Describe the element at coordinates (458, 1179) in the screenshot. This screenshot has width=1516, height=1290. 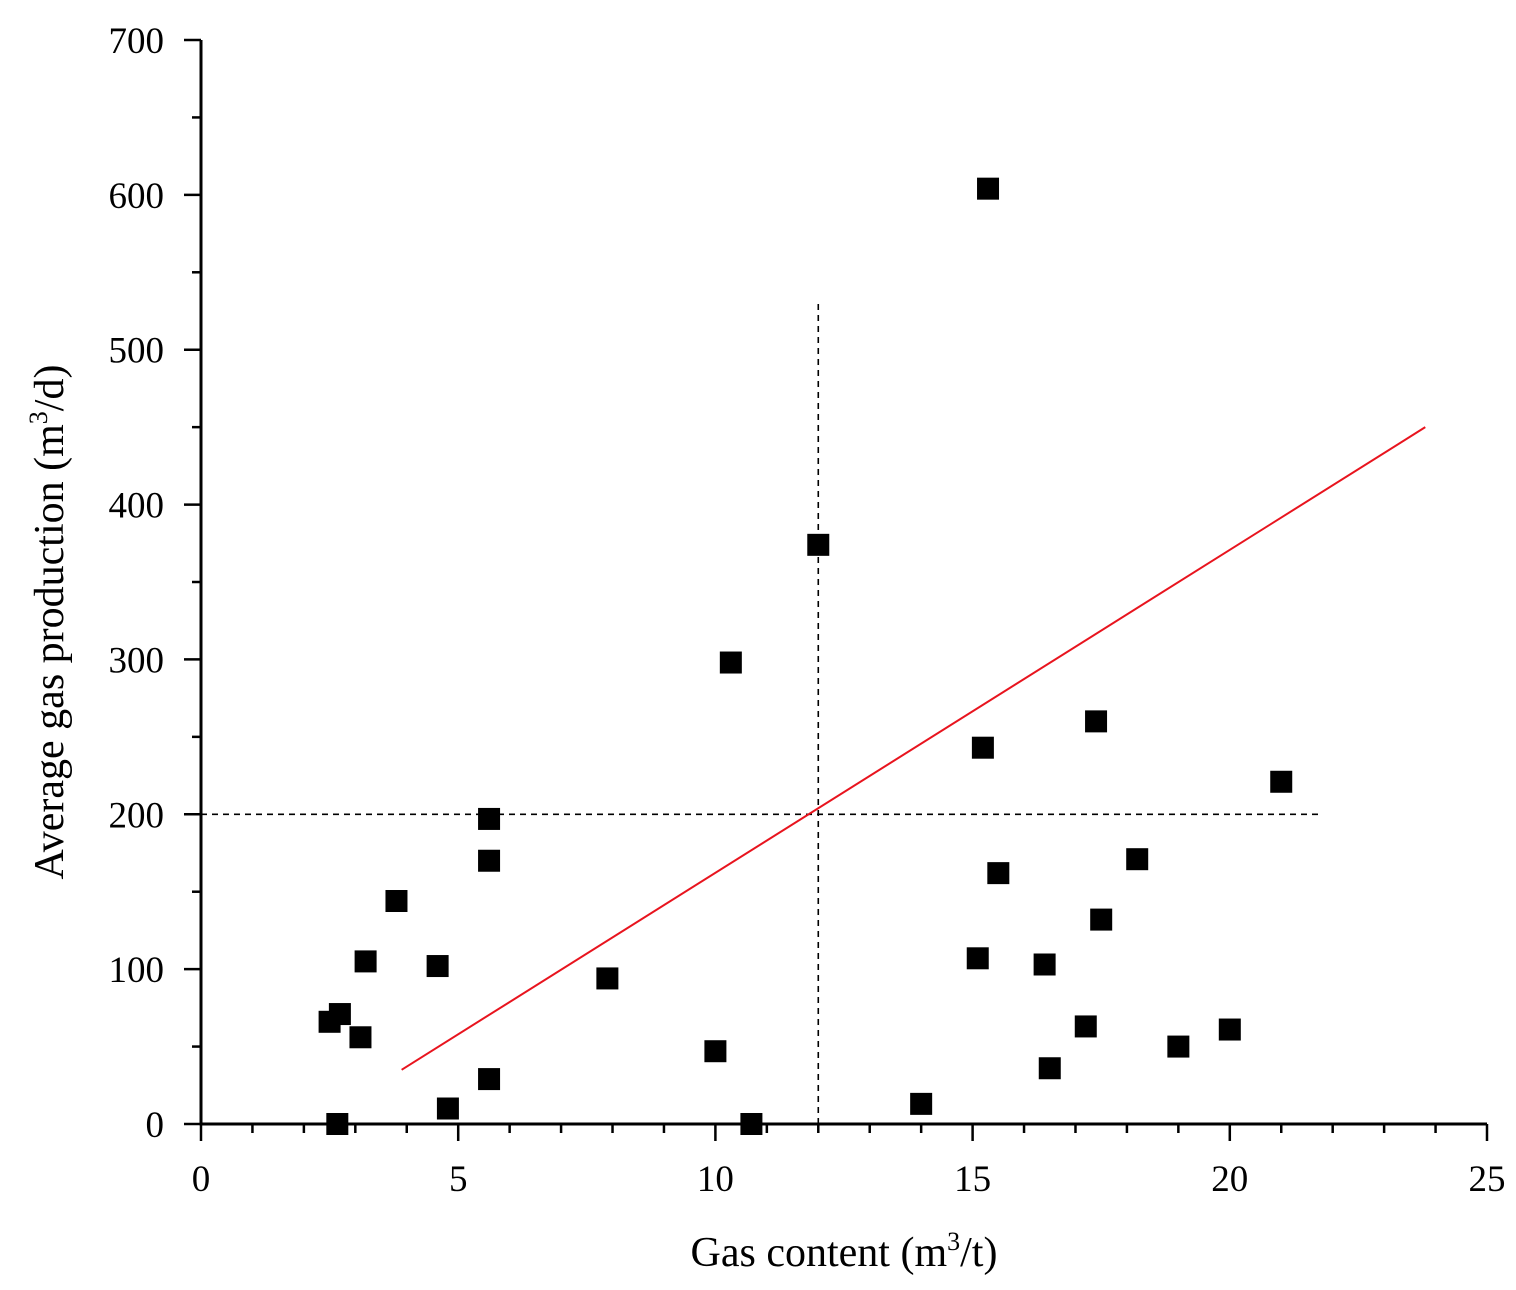
I see `x-tick-label: 5` at that location.